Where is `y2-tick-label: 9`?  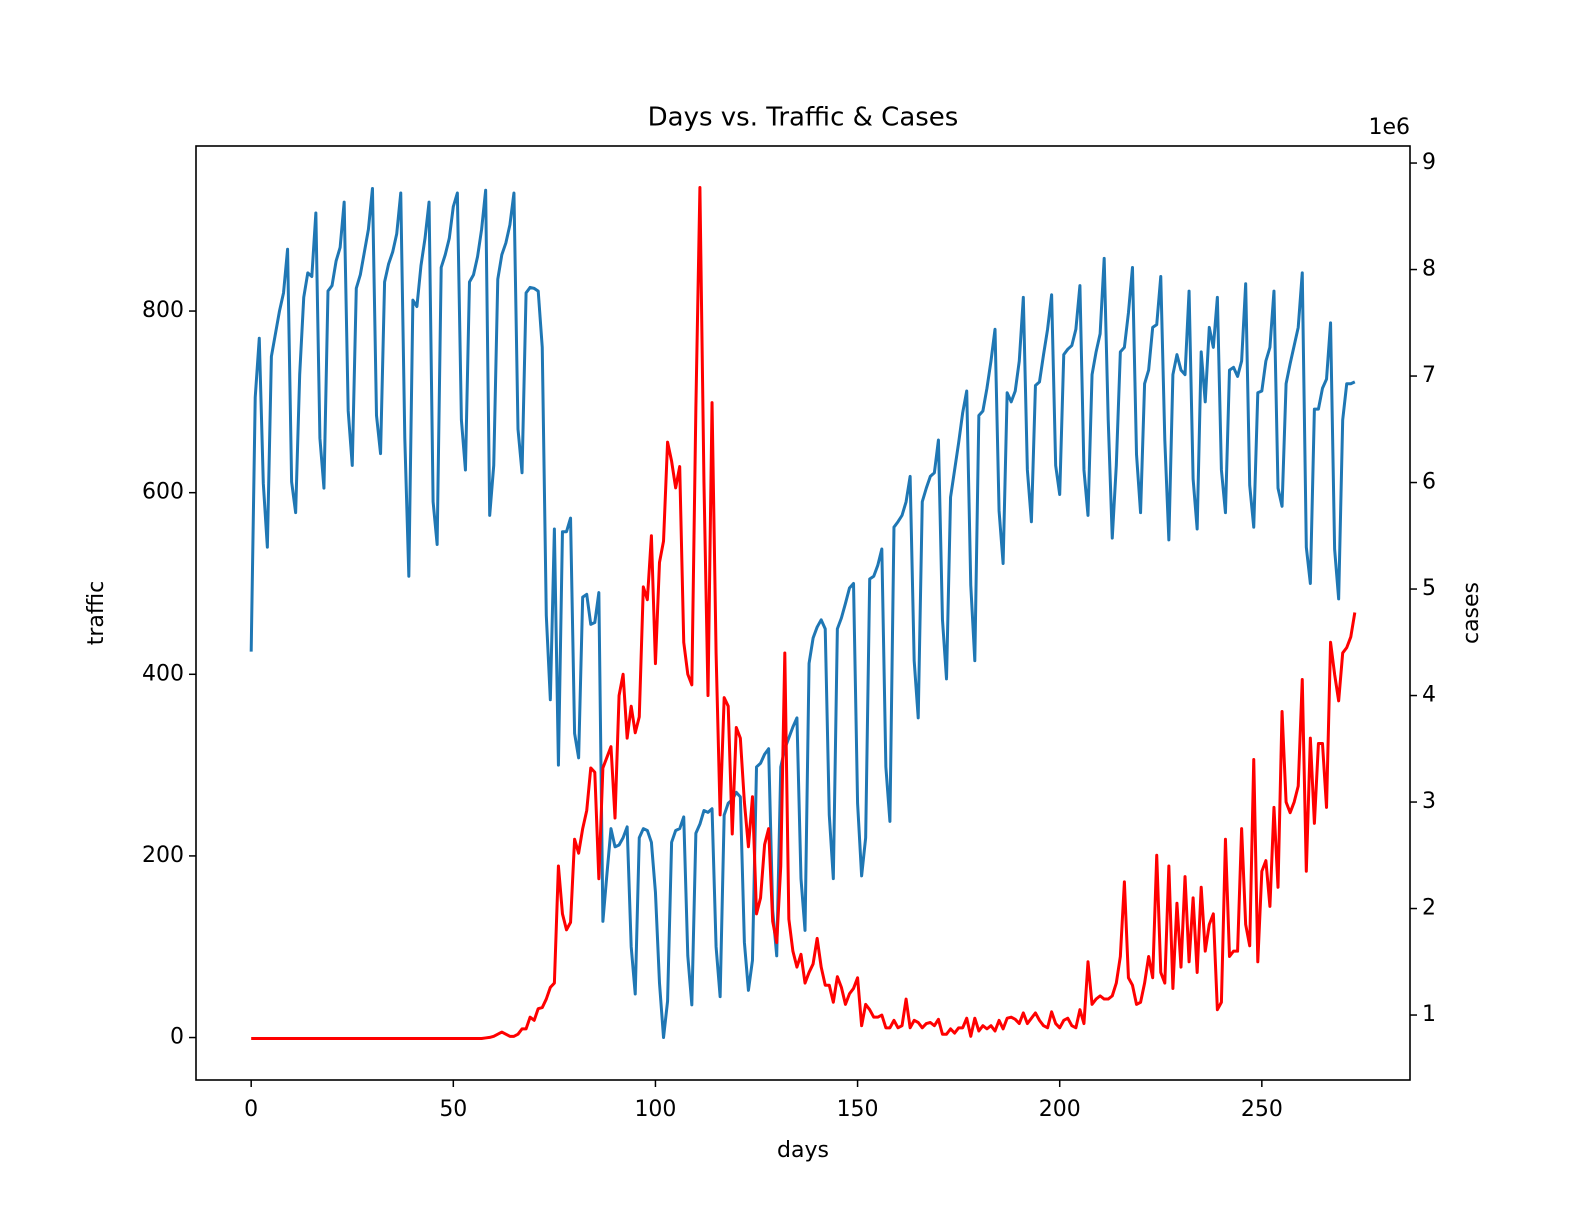 y2-tick-label: 9 is located at coordinates (1429, 162).